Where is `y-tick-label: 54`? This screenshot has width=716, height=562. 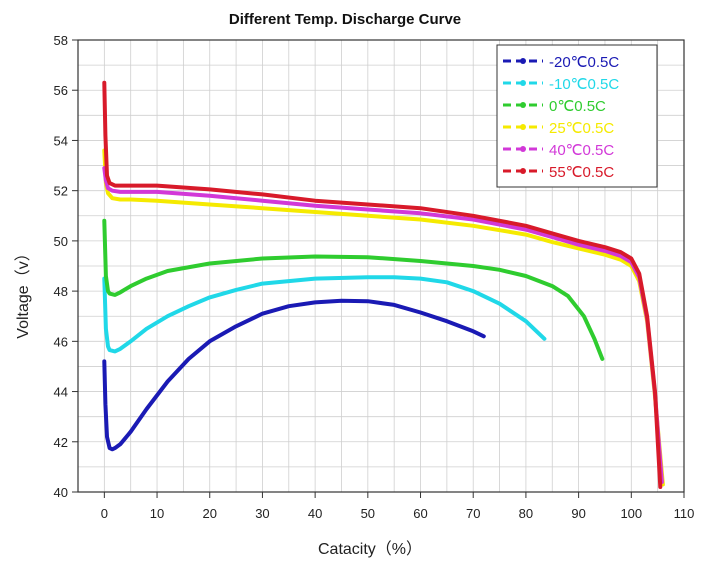
y-tick-label: 54 is located at coordinates (61, 140).